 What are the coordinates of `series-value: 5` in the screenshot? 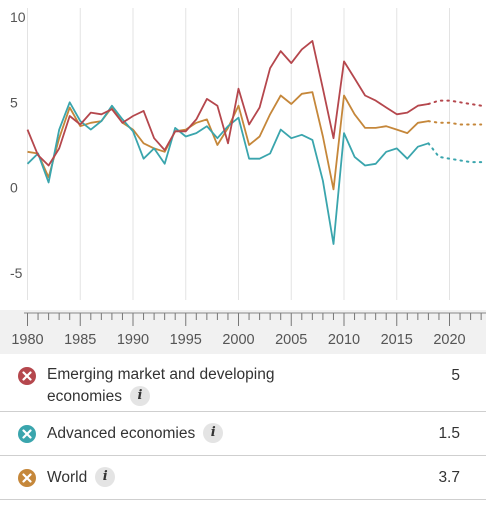 It's located at (455, 375).